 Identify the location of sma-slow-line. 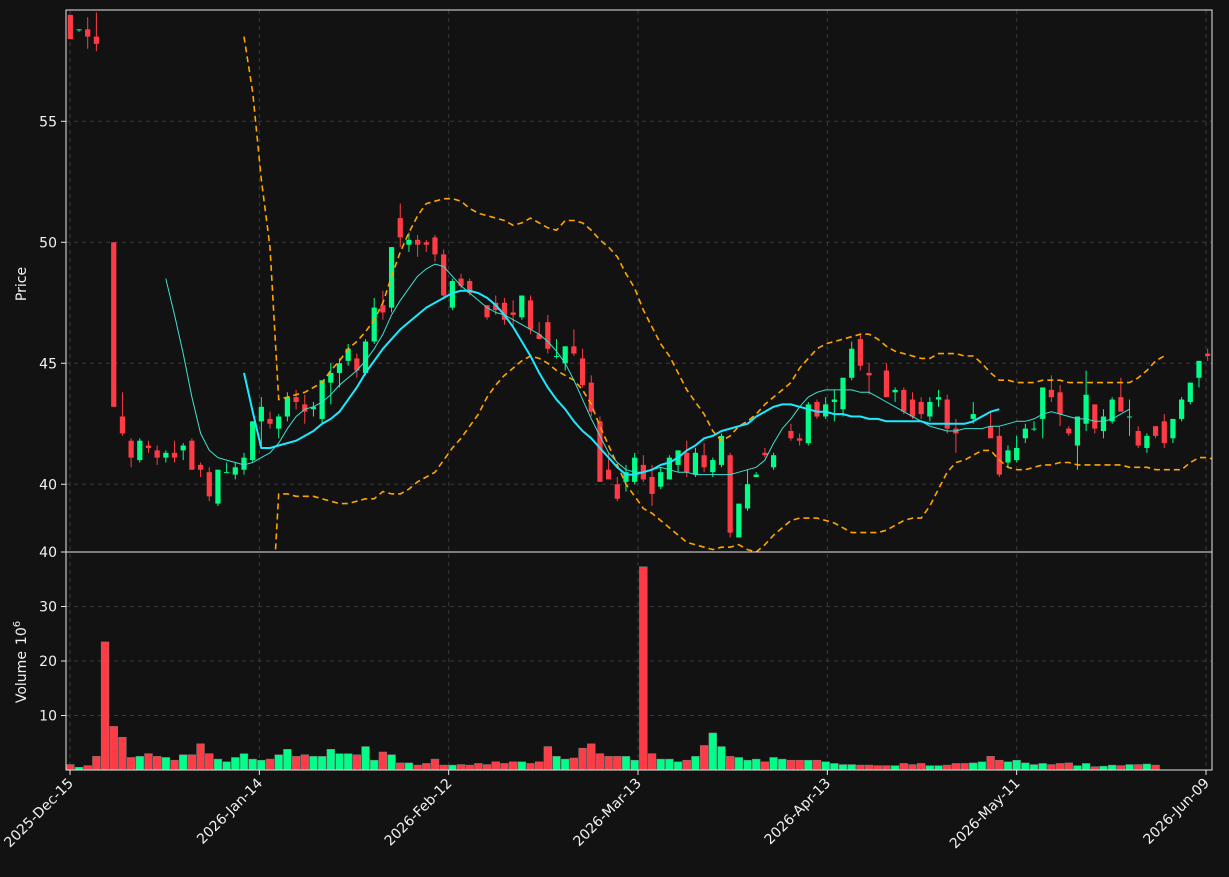
(621, 382).